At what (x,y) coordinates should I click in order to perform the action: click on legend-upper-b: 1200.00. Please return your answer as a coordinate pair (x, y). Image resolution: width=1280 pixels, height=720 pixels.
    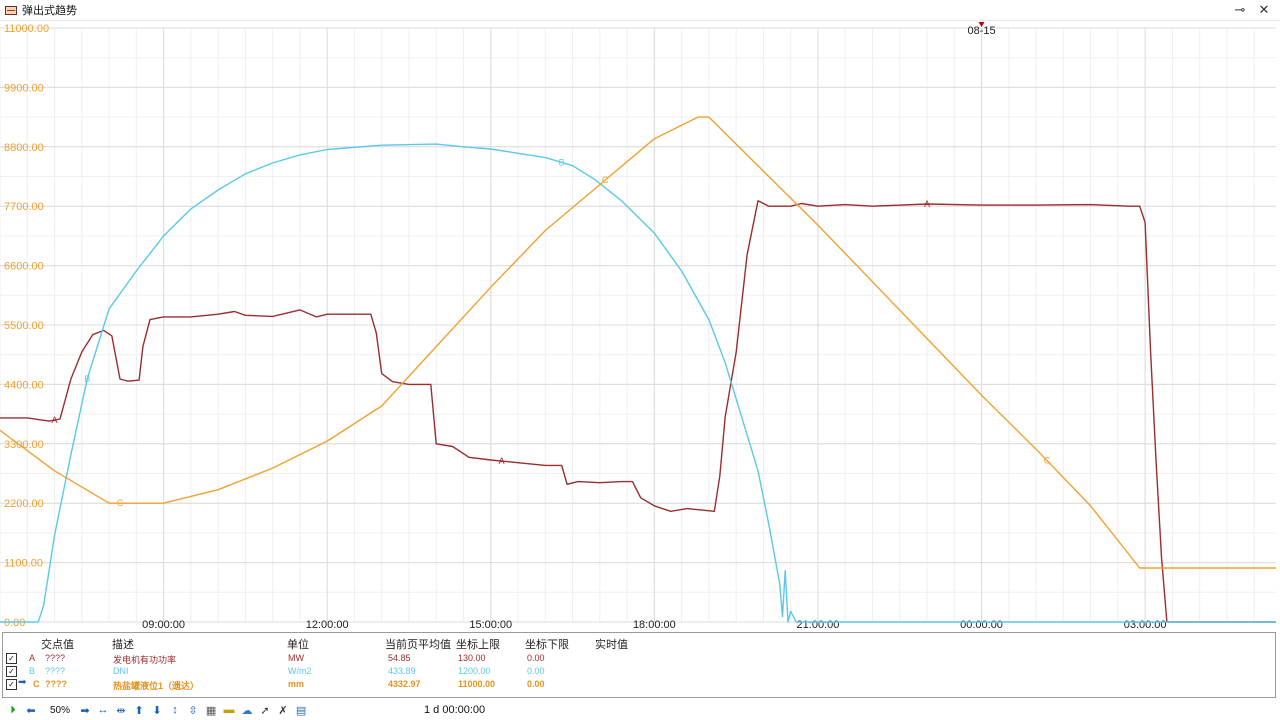
    Looking at the image, I should click on (474, 671).